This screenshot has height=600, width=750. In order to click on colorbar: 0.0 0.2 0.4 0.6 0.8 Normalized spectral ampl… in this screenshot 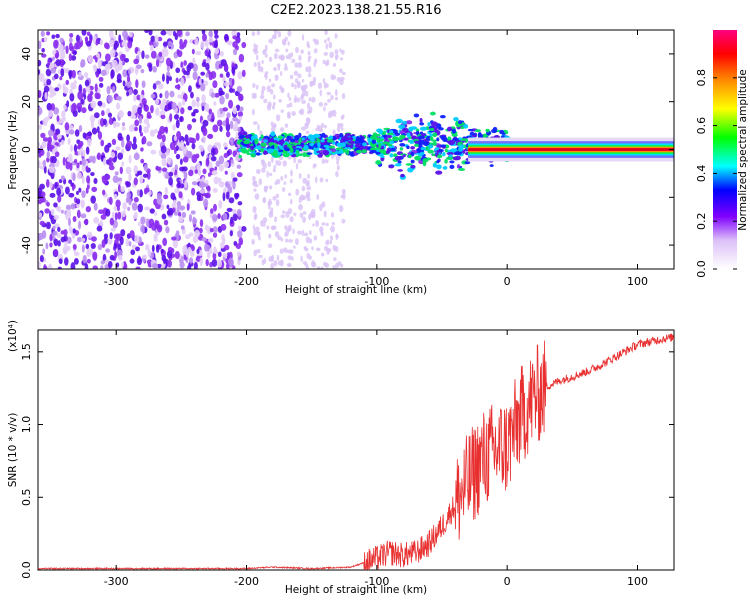, I will do `click(722, 154)`.